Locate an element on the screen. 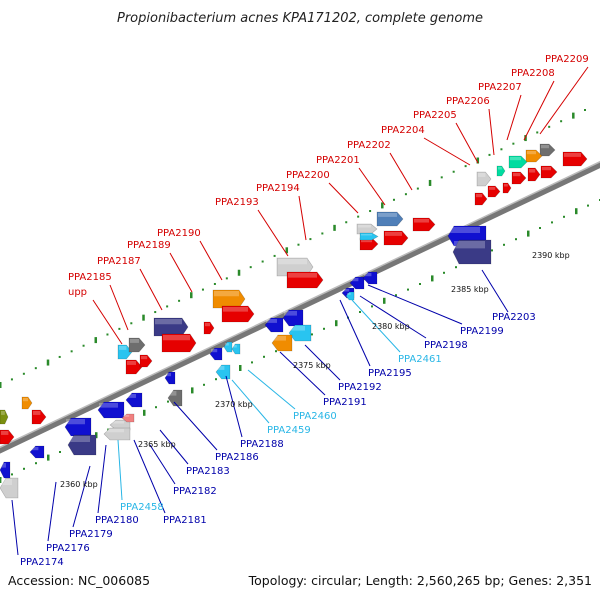 Image resolution: width=600 pixels, height=600 pixels. scale-label: 2375 kbp is located at coordinates (312, 365).